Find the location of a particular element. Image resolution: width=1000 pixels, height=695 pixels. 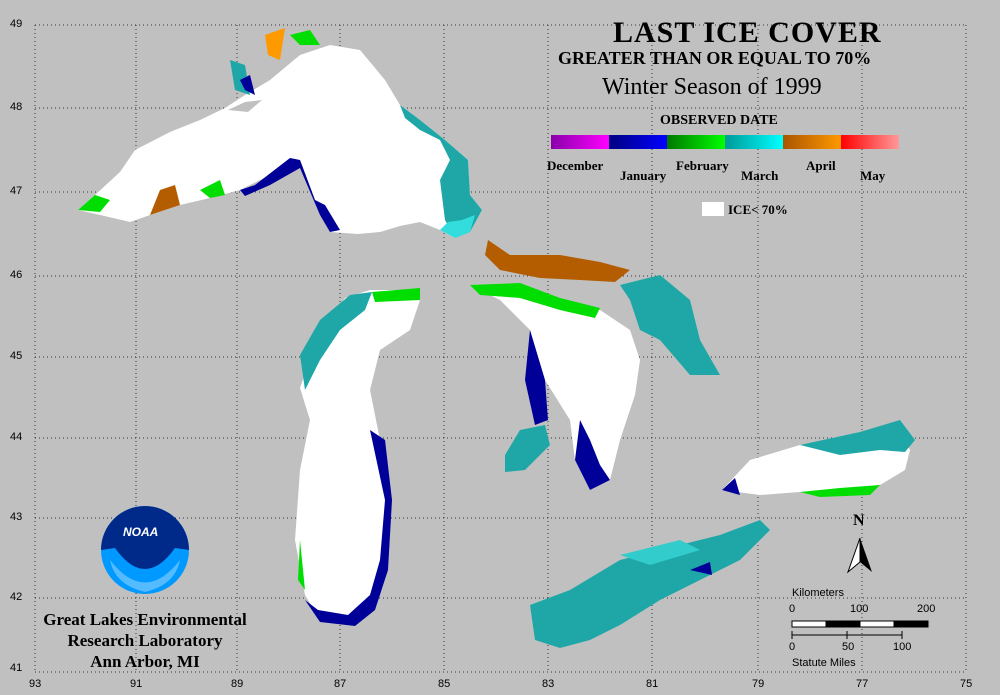

legend-label-january: January is located at coordinates (643, 175).